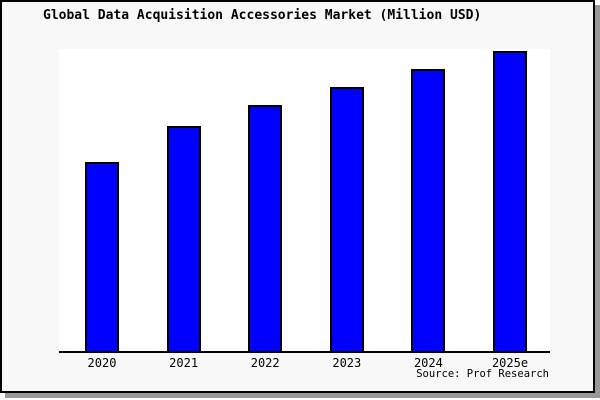  I want to click on bar-2020, so click(102, 256).